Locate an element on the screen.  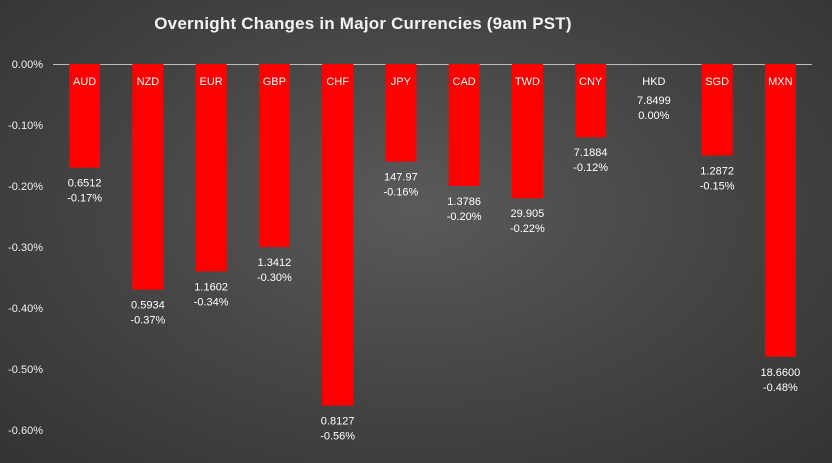
percent-change-label: -0.56% is located at coordinates (337, 437).